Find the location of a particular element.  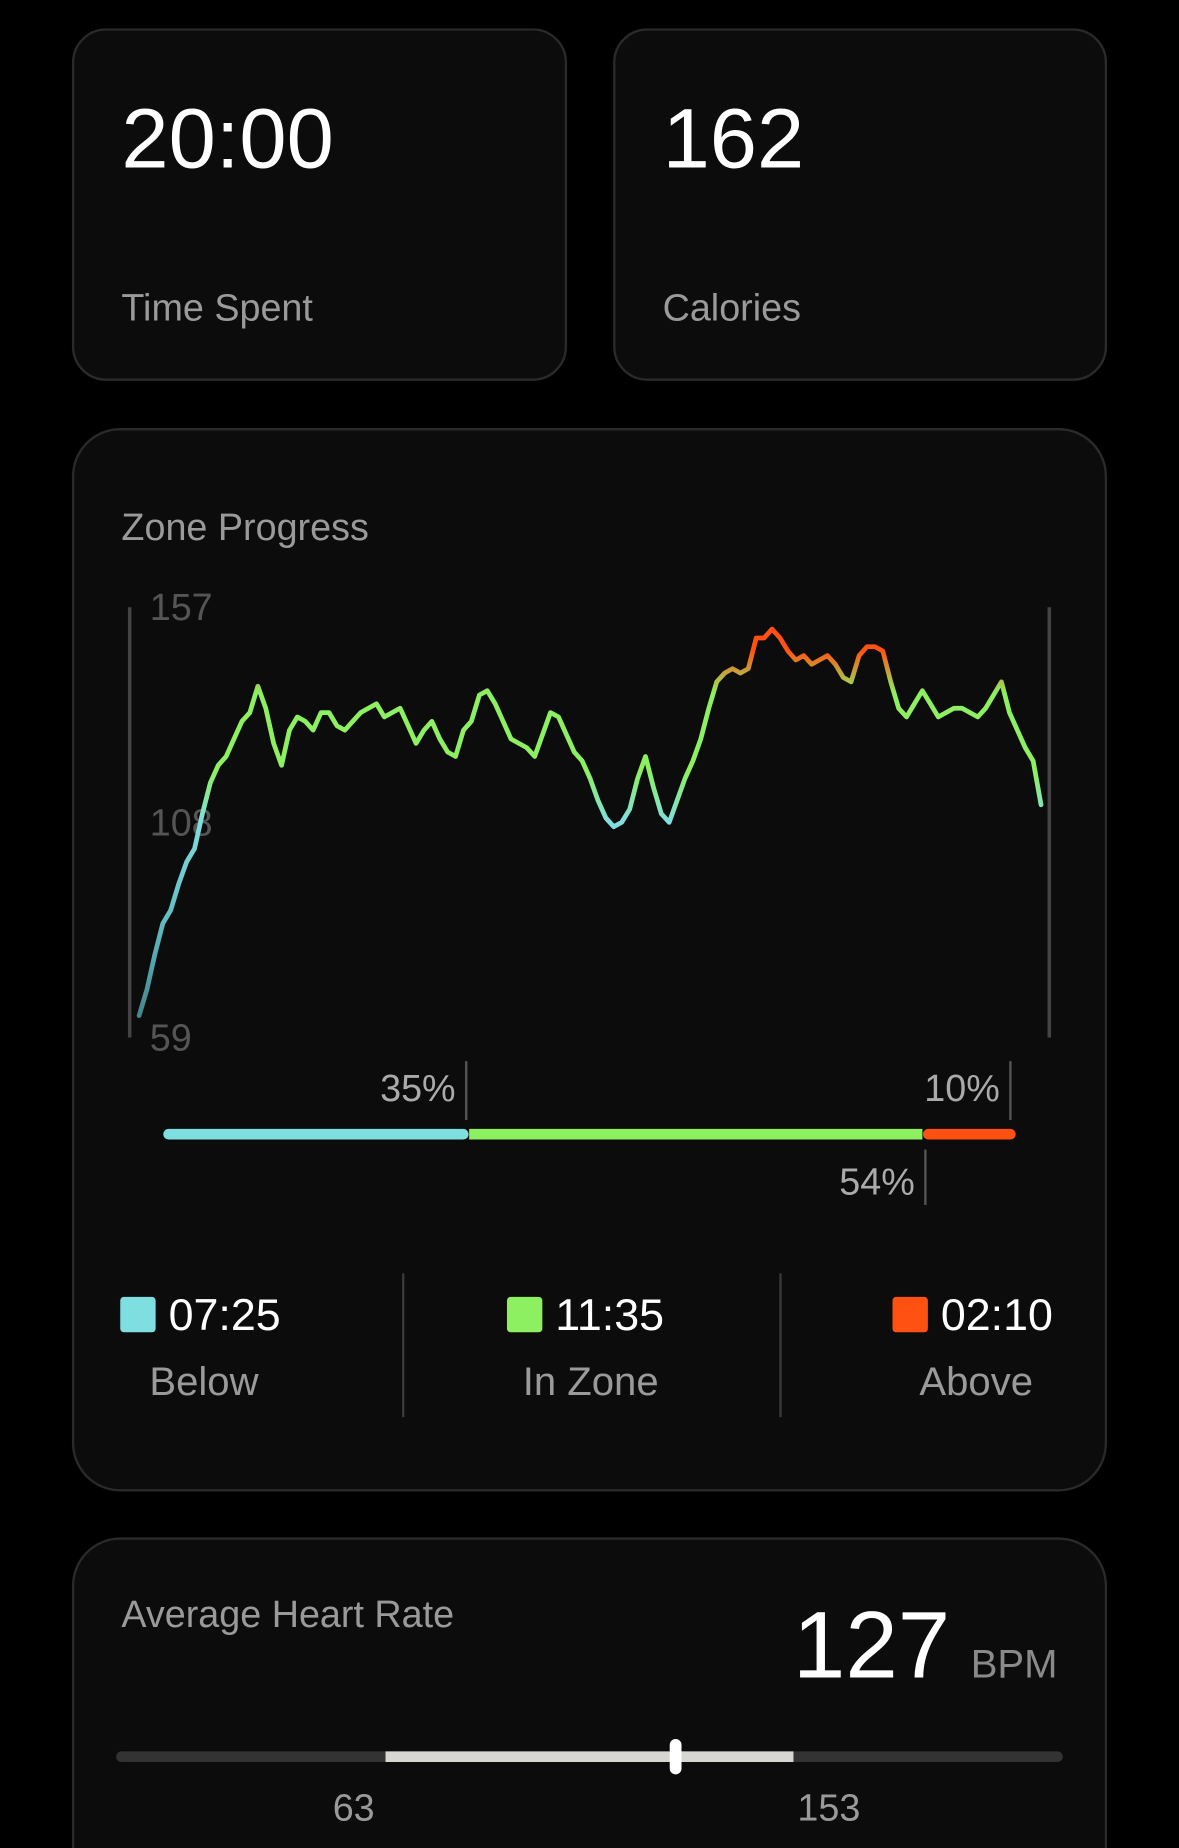

time-card is located at coordinates (319, 204).